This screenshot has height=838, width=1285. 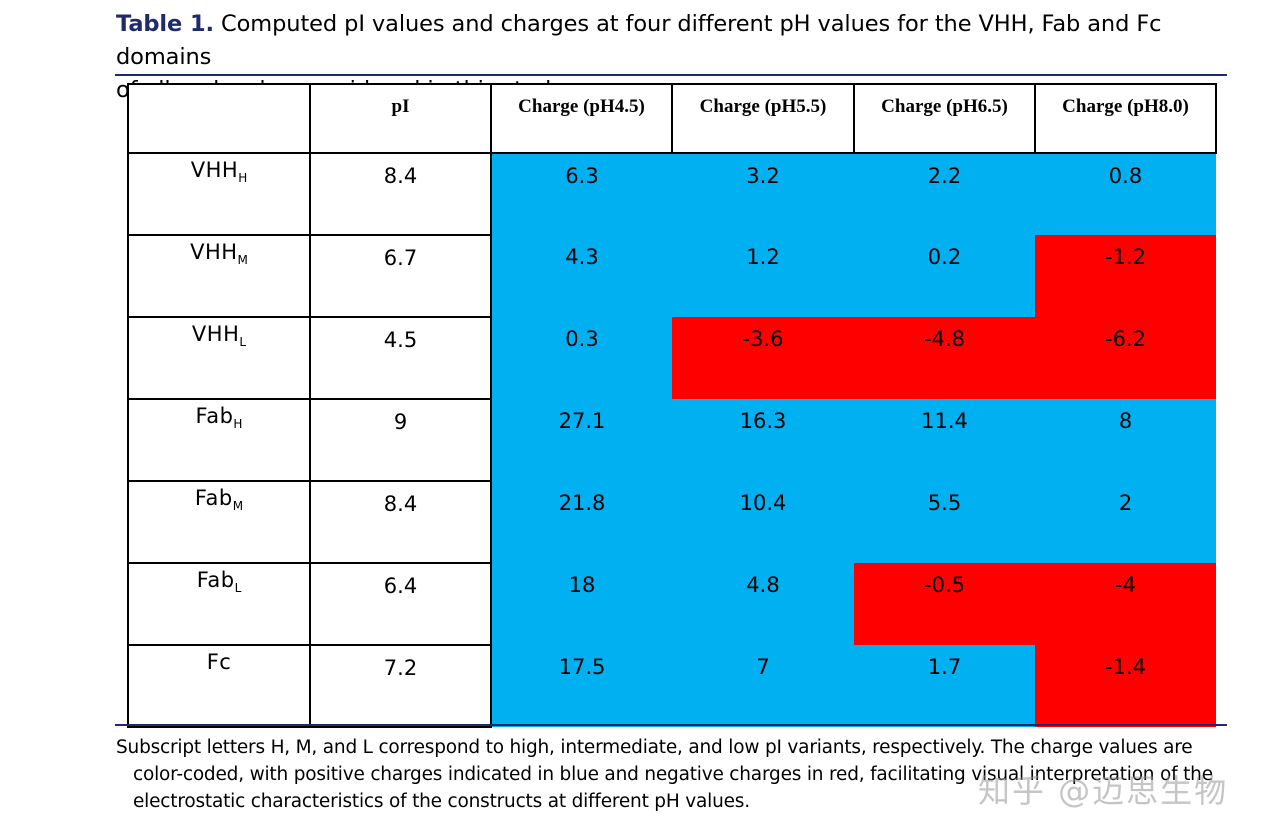 What do you see at coordinates (165, 24) in the screenshot?
I see `caption-label: Table 1.` at bounding box center [165, 24].